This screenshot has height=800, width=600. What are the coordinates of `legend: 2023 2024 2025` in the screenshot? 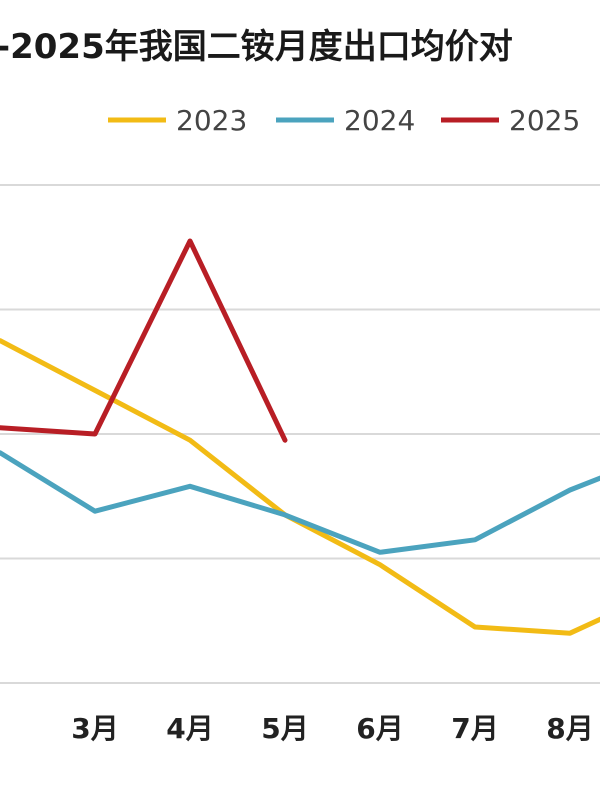 It's located at (344, 120).